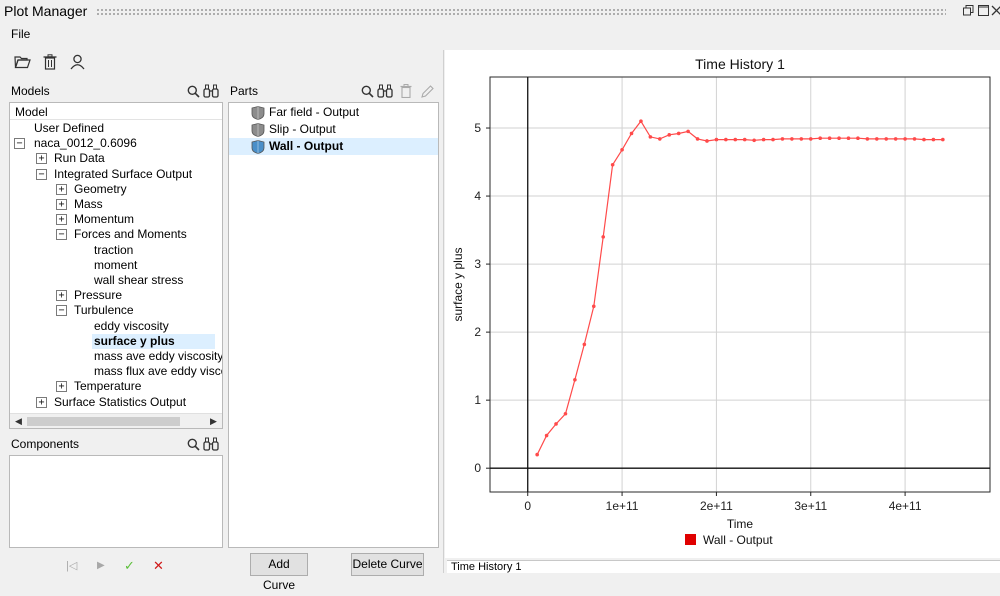 This screenshot has height=596, width=1000. I want to click on tree-item: − Integrated Surface Output, so click(116, 174).